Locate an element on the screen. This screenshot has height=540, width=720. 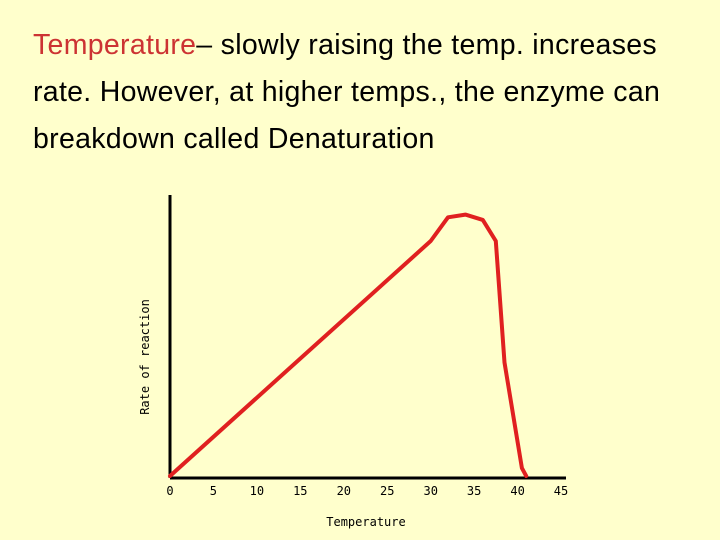
x-tick-label: 35 is located at coordinates (474, 491).